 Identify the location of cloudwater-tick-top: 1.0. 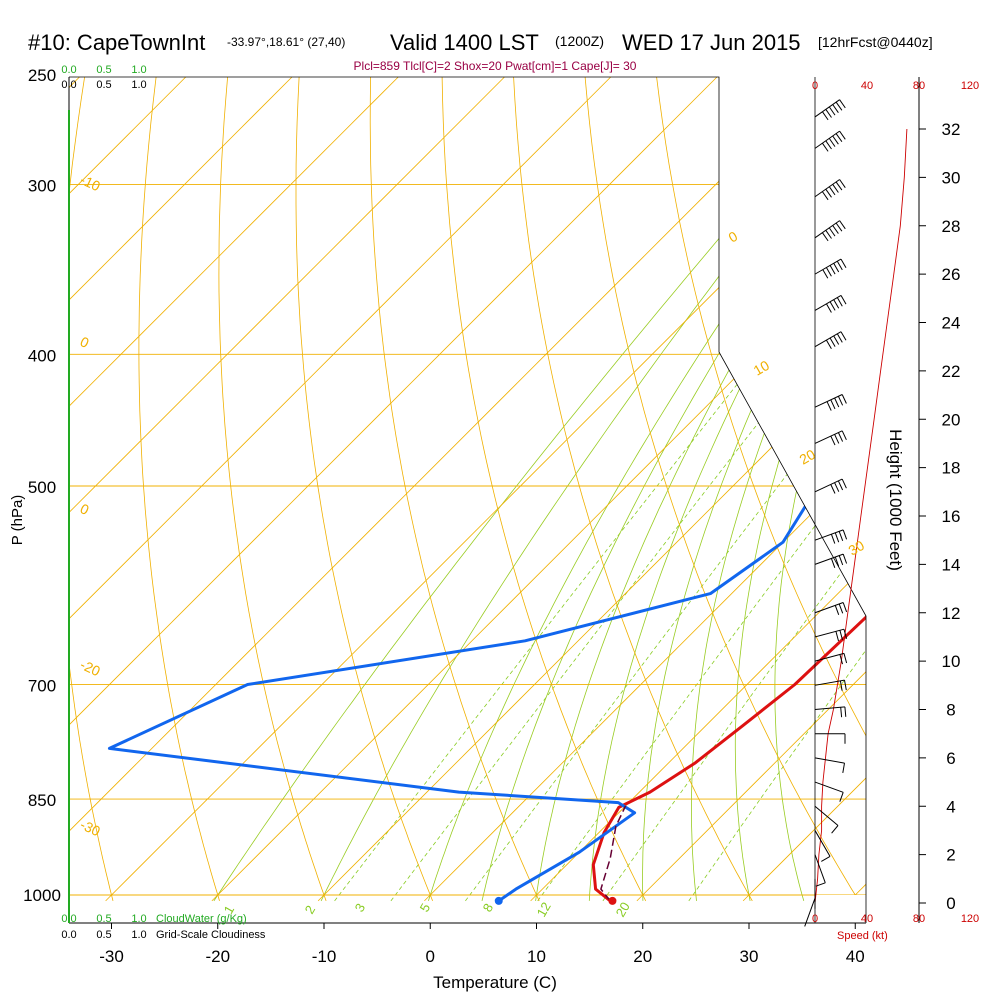
(138, 70).